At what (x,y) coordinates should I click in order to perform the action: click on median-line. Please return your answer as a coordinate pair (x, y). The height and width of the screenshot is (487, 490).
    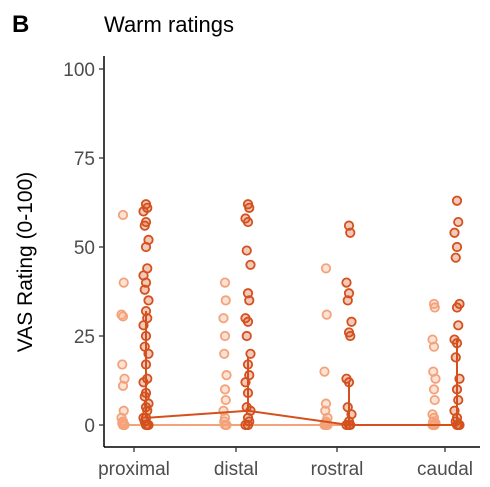
    Looking at the image, I should click on (301, 417).